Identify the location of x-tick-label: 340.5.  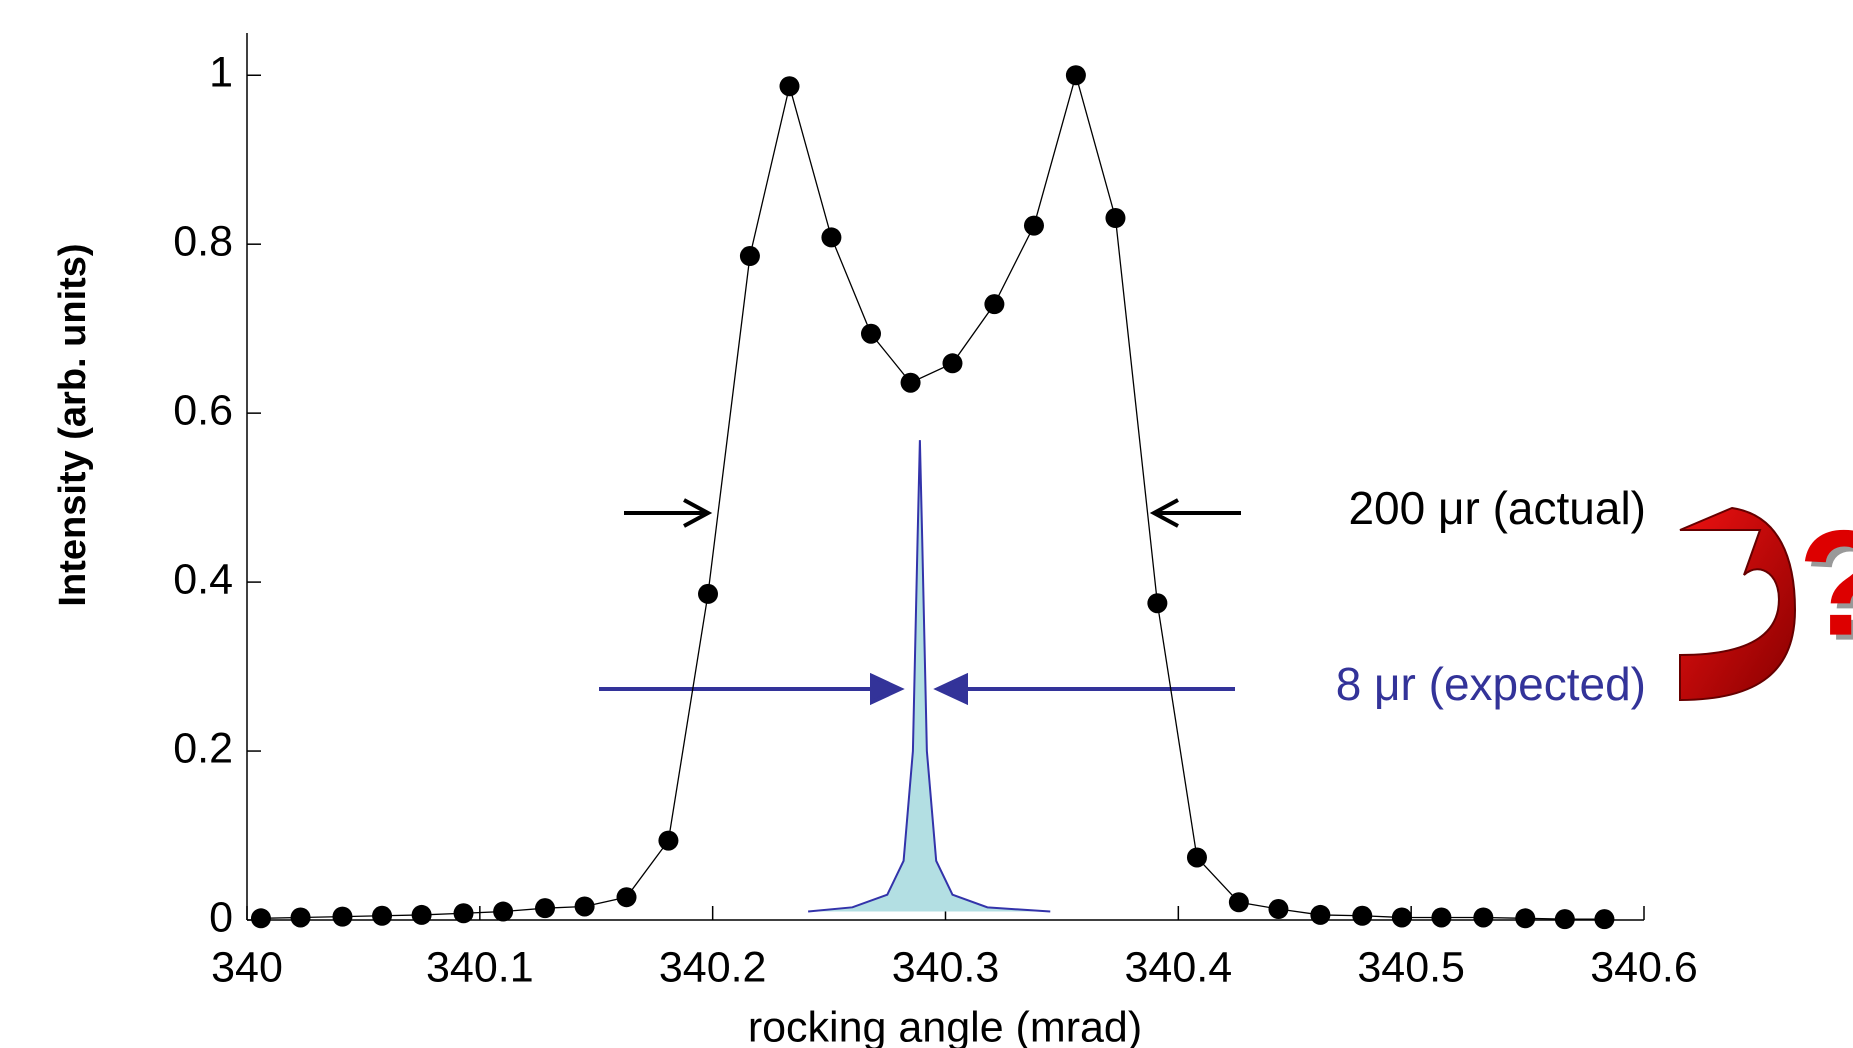
(1411, 967).